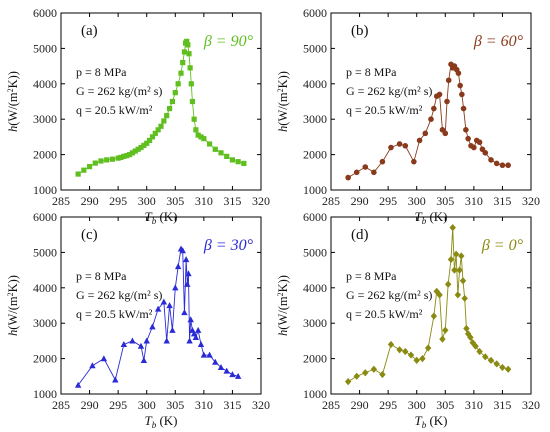 The image size is (550, 432). What do you see at coordinates (89, 31) in the screenshot?
I see `panel-label: (a)` at bounding box center [89, 31].